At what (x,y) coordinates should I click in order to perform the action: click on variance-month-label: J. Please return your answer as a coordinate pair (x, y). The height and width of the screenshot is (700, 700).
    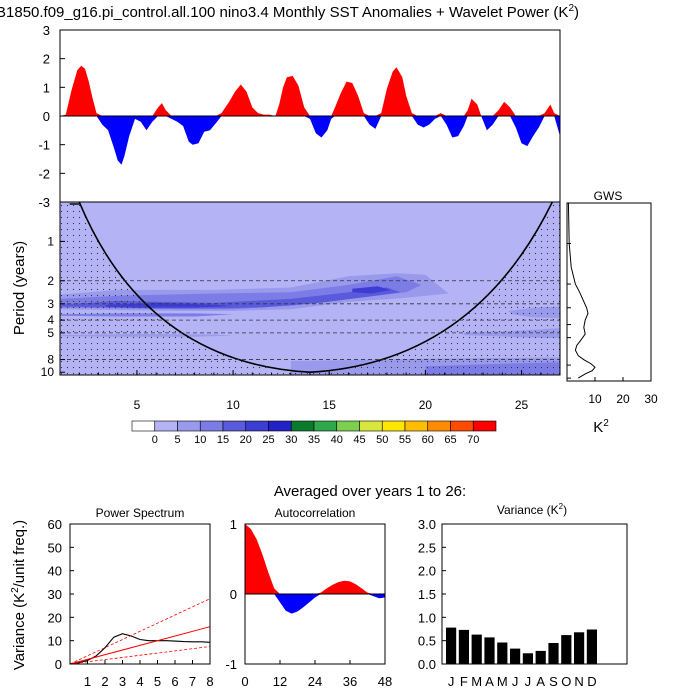
    Looking at the image, I should click on (528, 681).